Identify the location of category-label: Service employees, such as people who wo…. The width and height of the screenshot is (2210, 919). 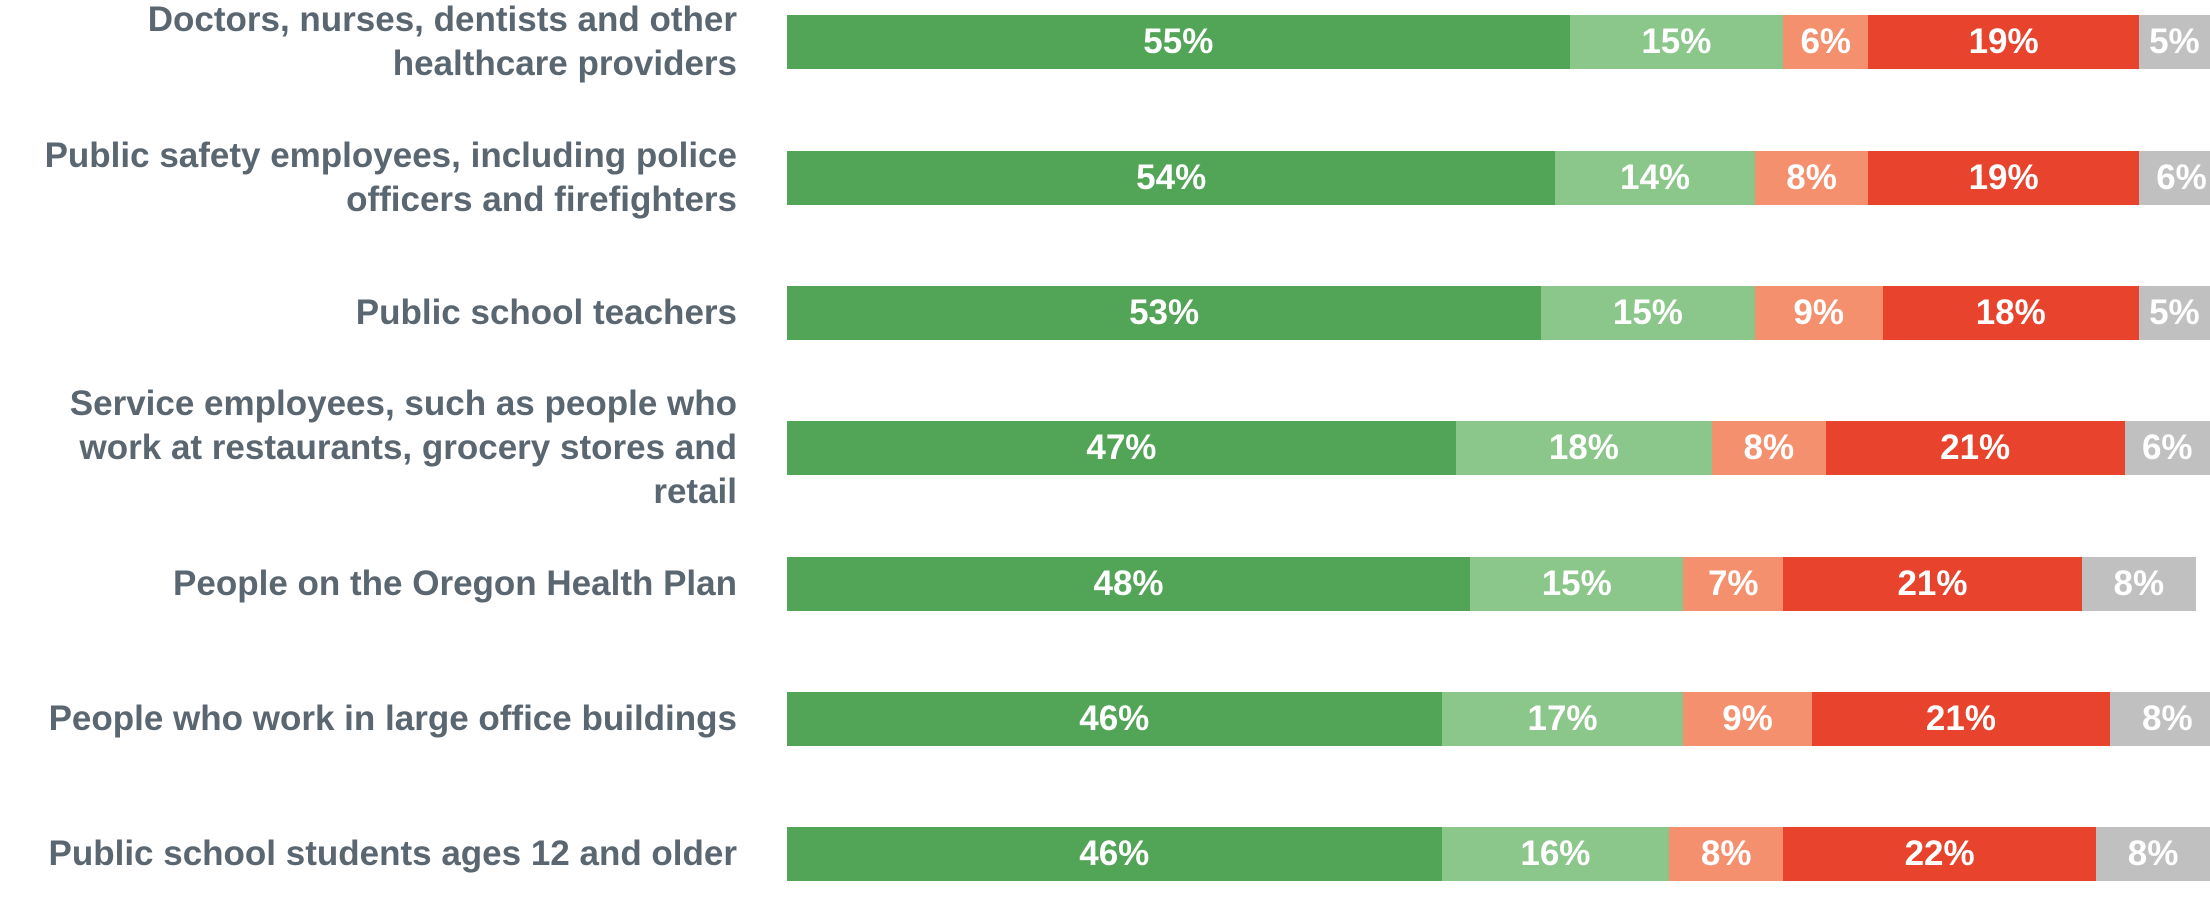
(403, 447).